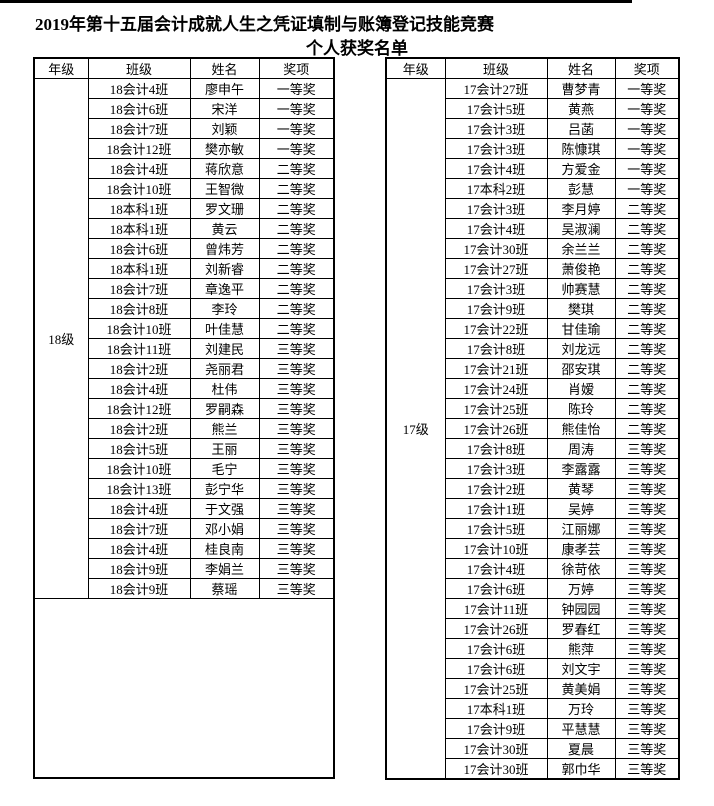 The width and height of the screenshot is (714, 806). What do you see at coordinates (581, 368) in the screenshot?
I see `name-cell: 邵安琪` at bounding box center [581, 368].